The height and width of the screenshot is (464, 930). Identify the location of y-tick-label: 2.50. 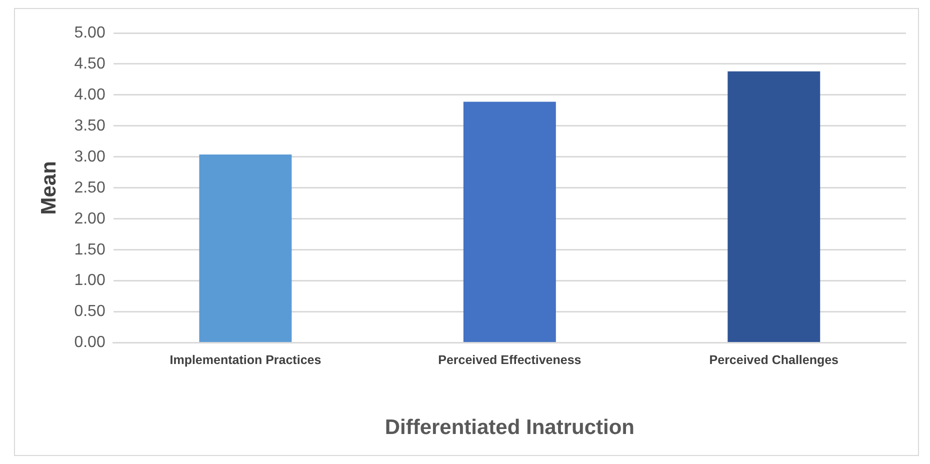
(90, 187).